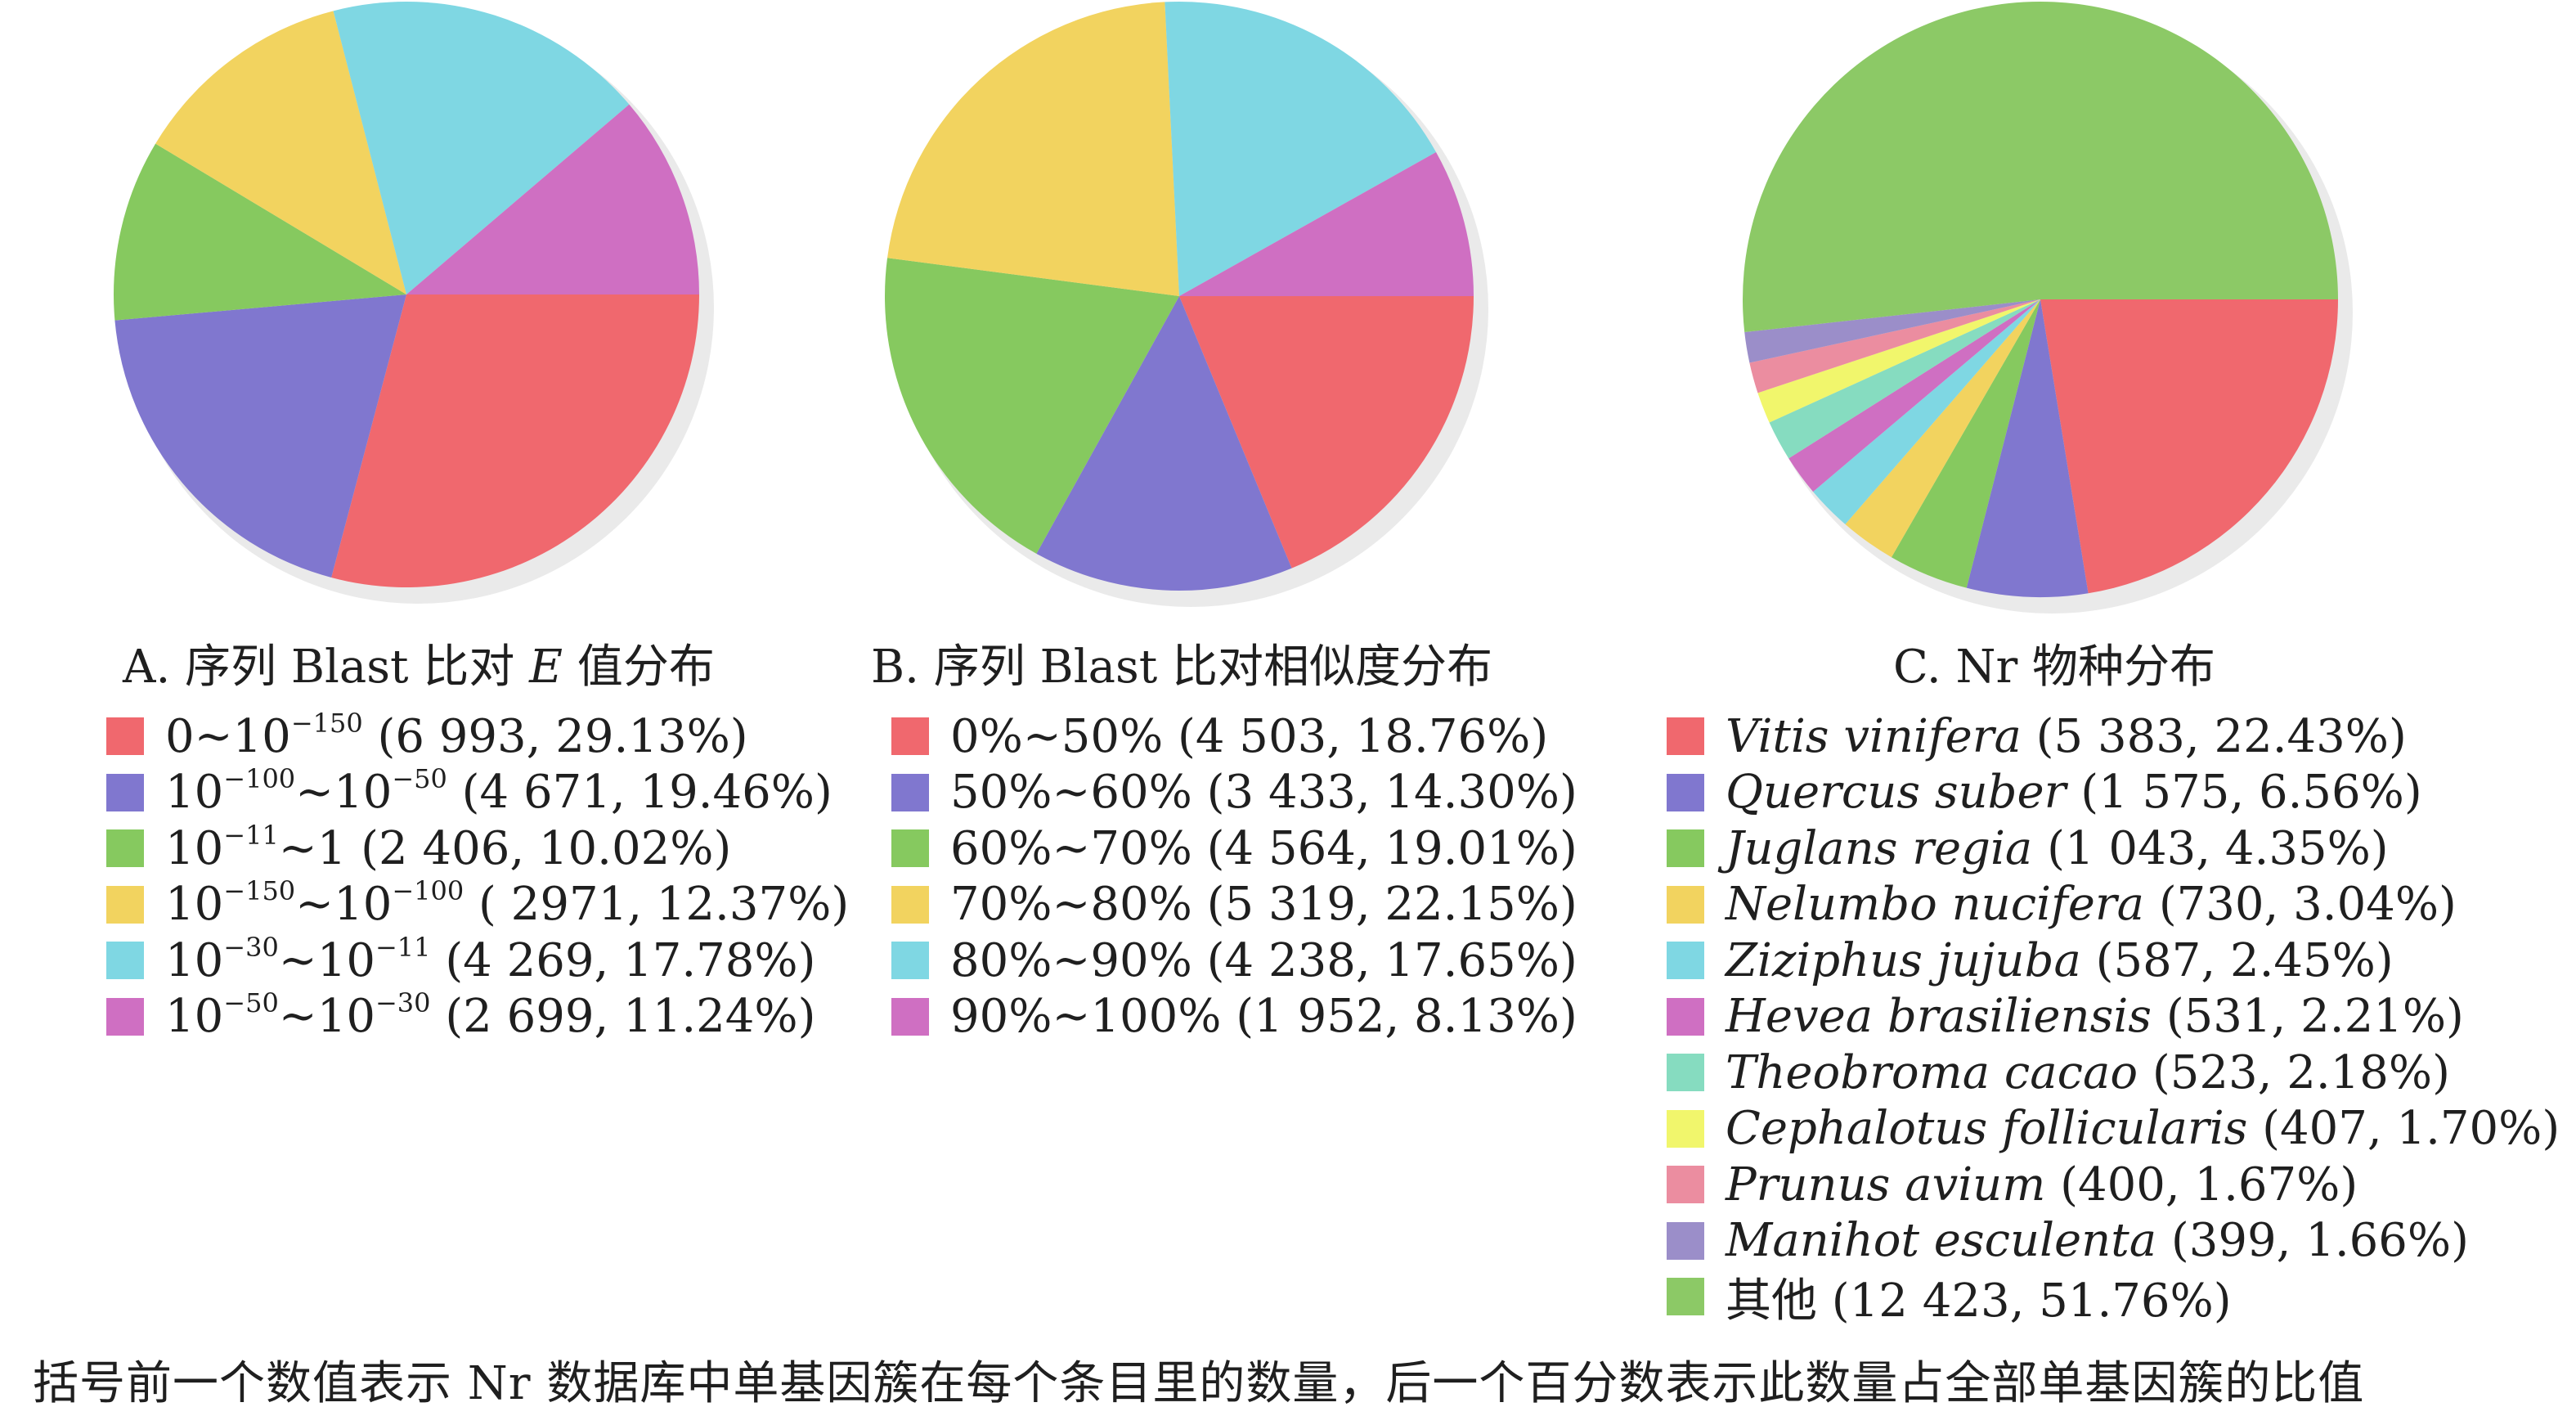 The image size is (2576, 1416). I want to click on legend-a-item: 0~10−150 (6 993, 29.13%), so click(477, 736).